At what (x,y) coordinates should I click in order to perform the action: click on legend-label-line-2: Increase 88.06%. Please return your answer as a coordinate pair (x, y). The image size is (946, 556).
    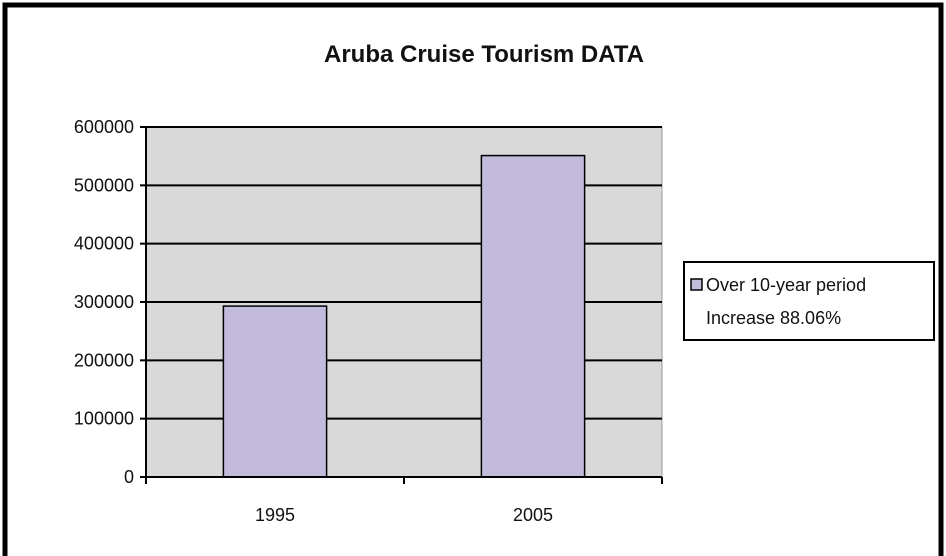
    Looking at the image, I should click on (773, 318).